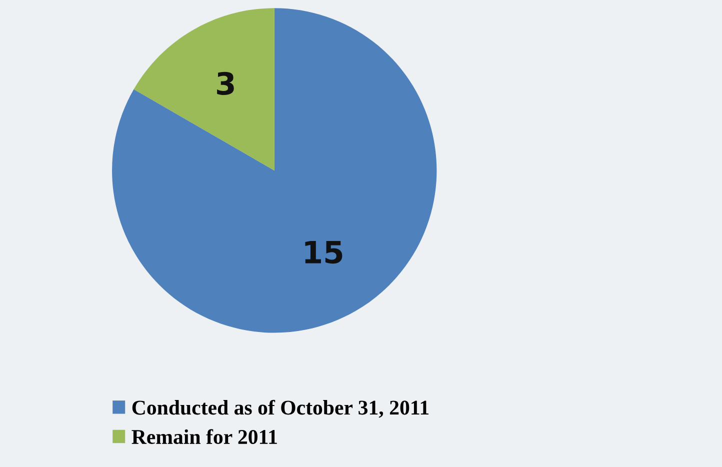 This screenshot has width=722, height=467. What do you see at coordinates (225, 83) in the screenshot?
I see `data-label: 3` at bounding box center [225, 83].